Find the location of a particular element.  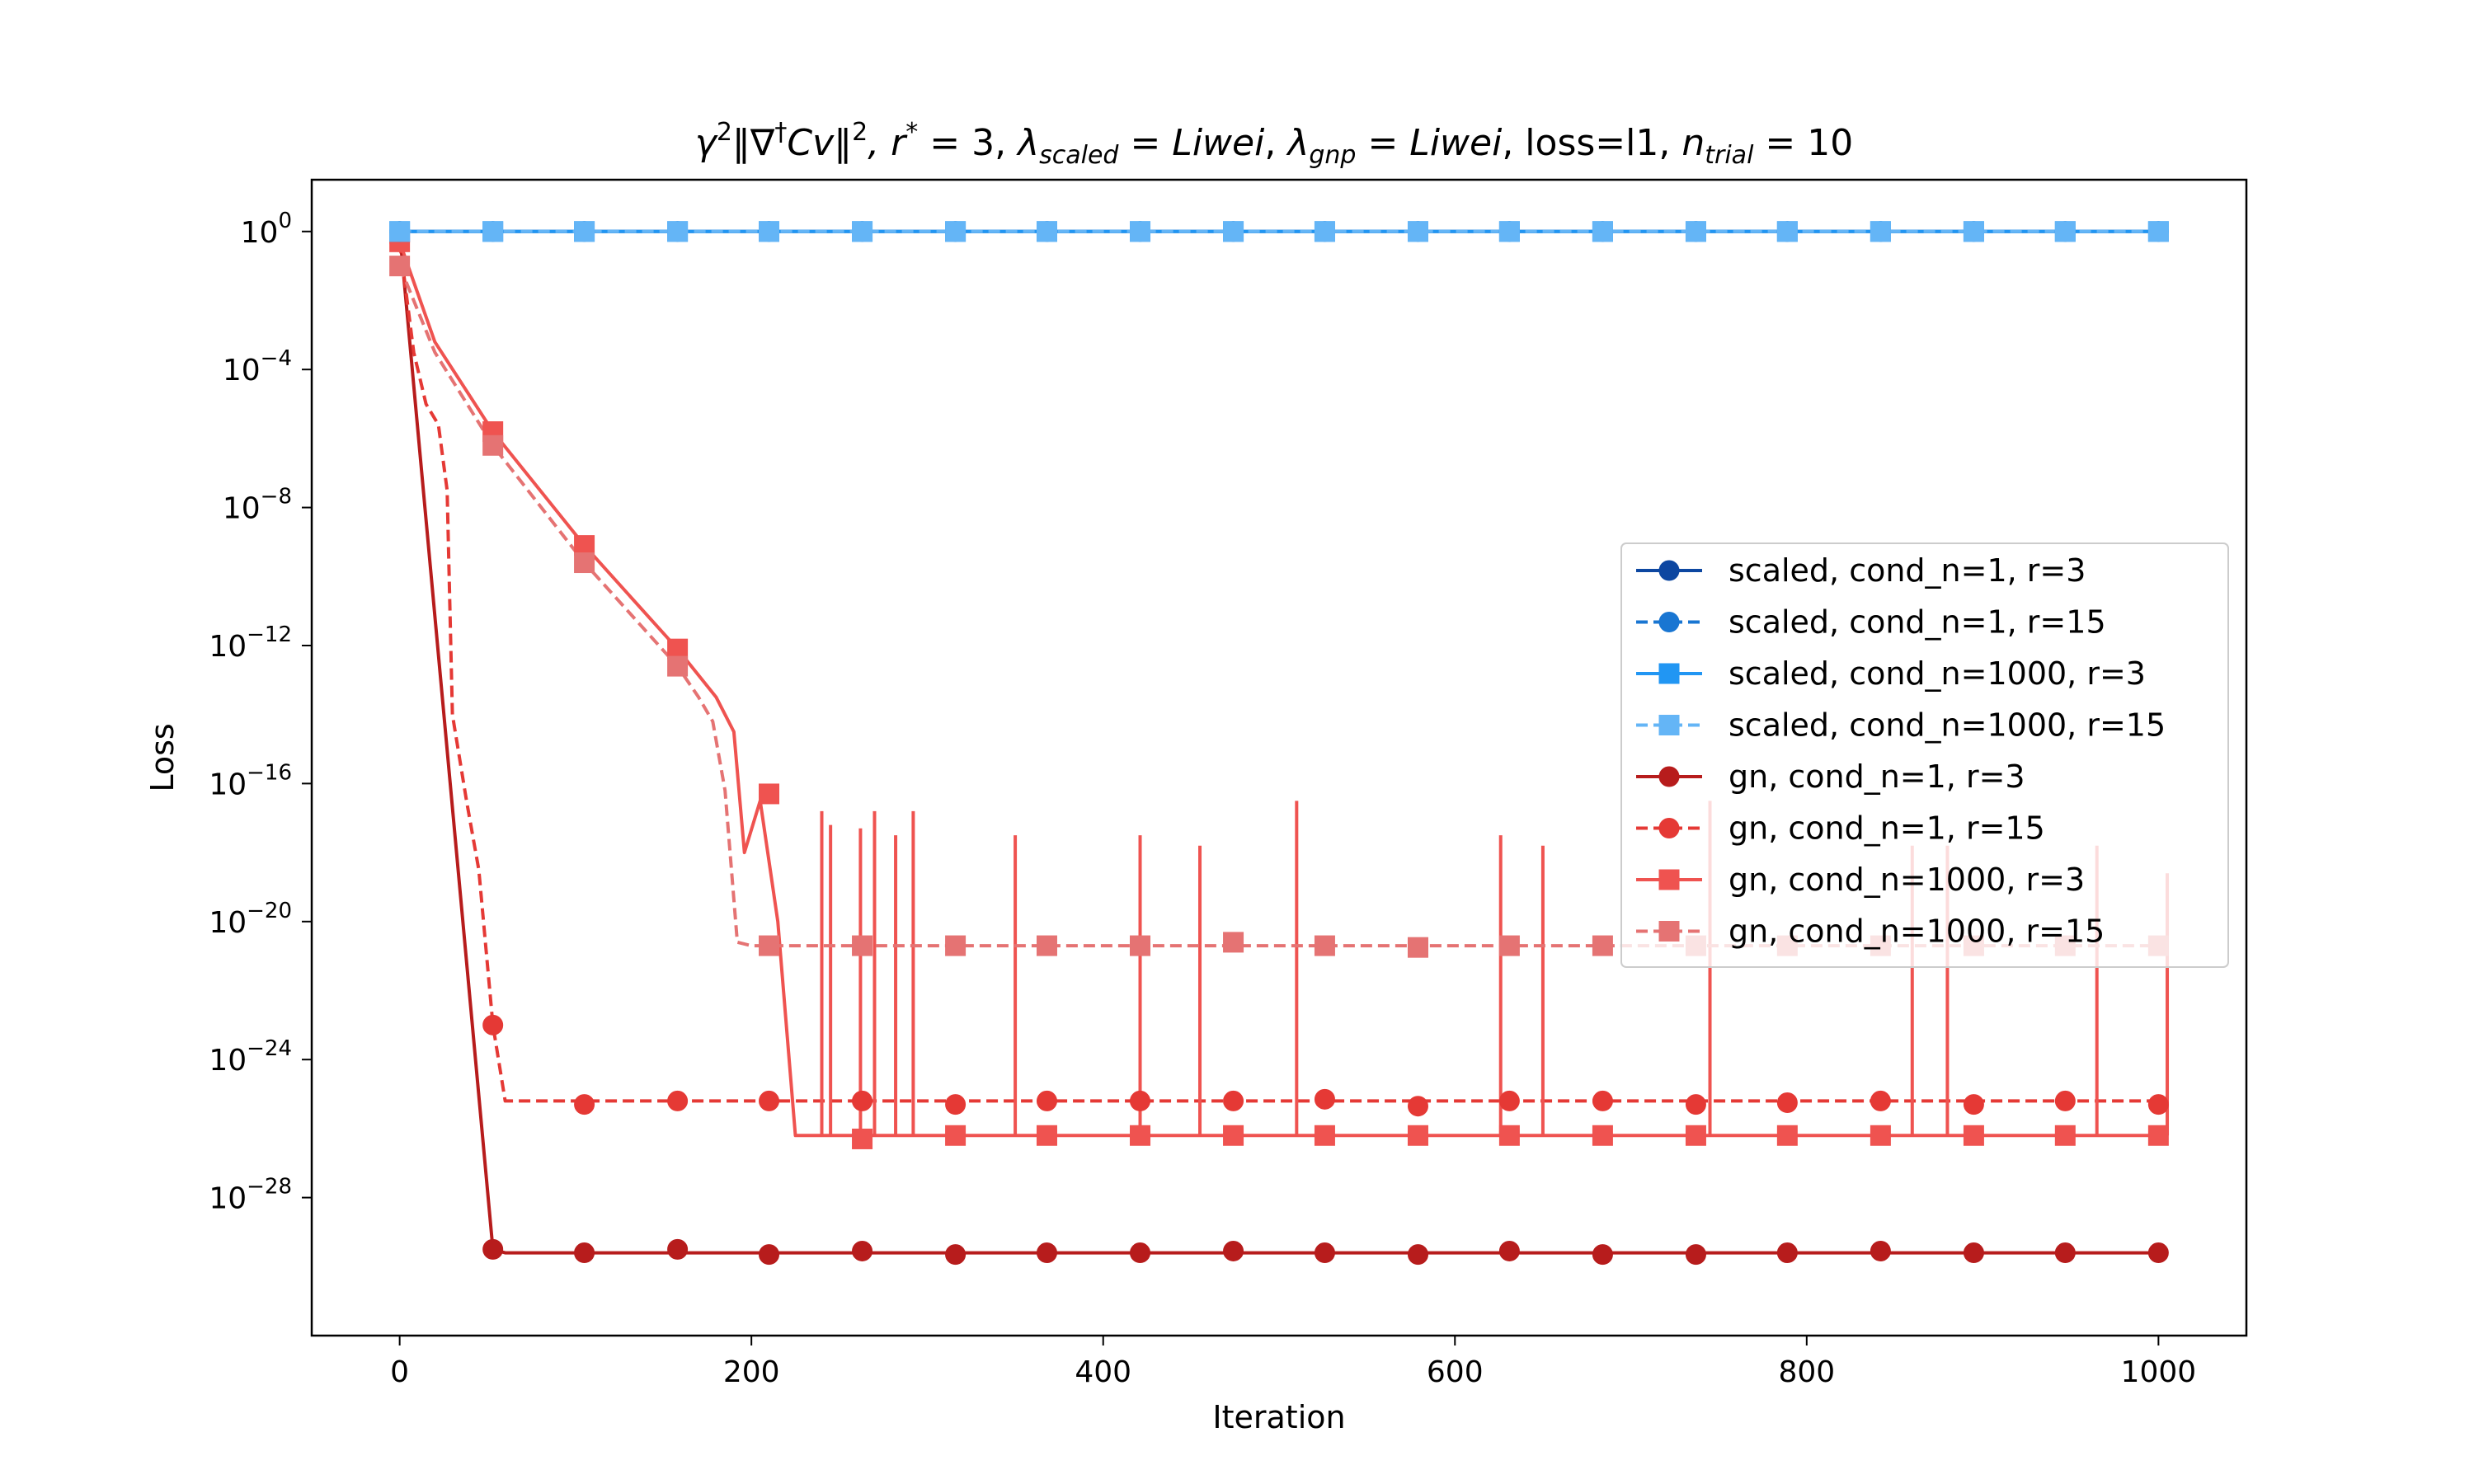

legend-label: scaled, cond_n=1, r=15 is located at coordinates (1917, 622).